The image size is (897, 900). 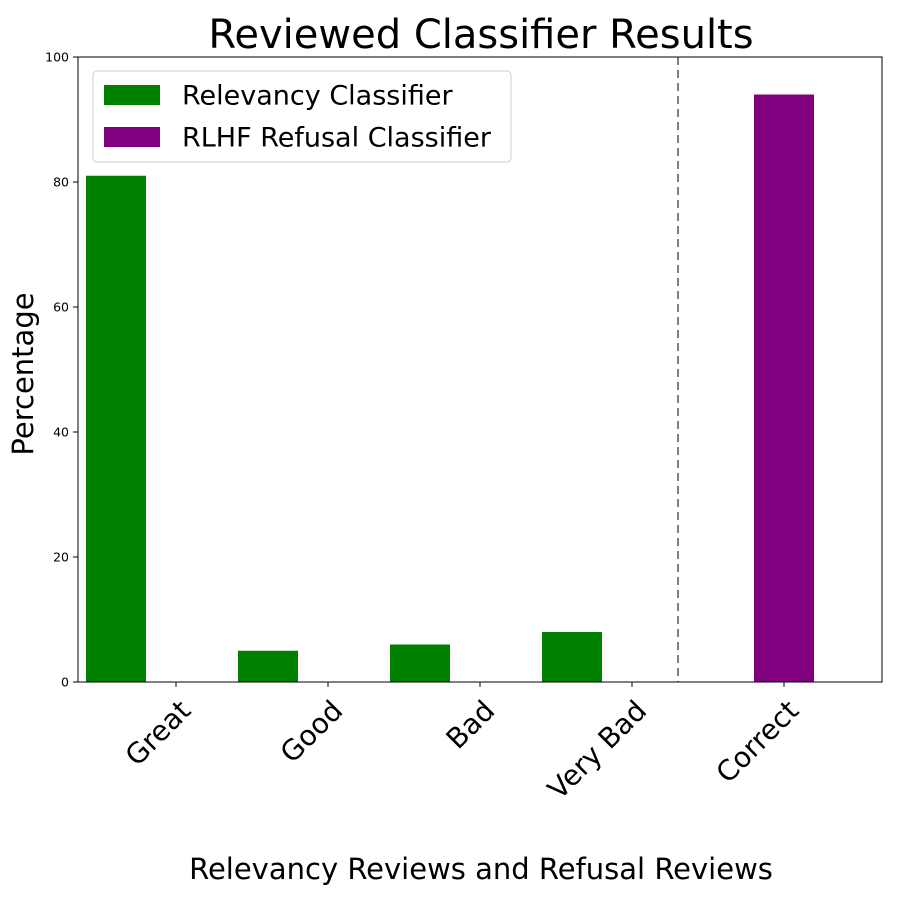 What do you see at coordinates (132, 95) in the screenshot?
I see `legend-swatch-relevancy-classifier` at bounding box center [132, 95].